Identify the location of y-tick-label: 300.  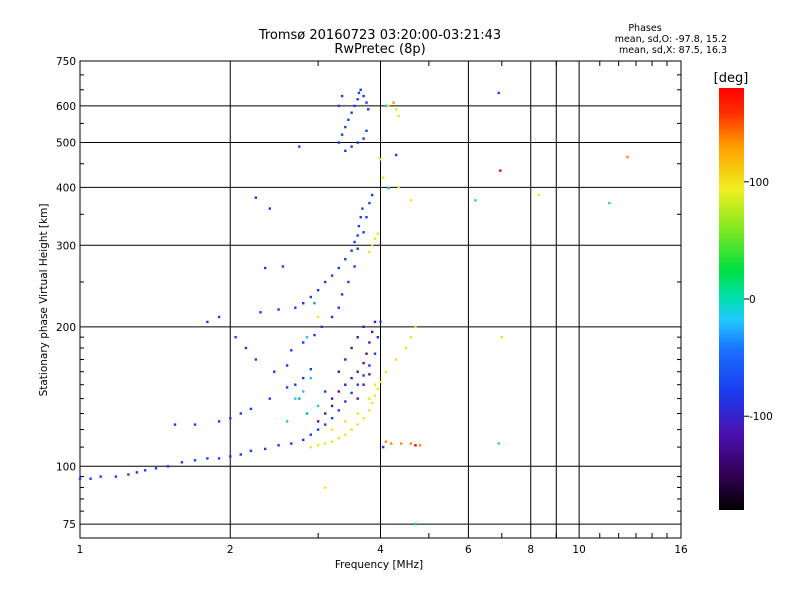
(66, 246).